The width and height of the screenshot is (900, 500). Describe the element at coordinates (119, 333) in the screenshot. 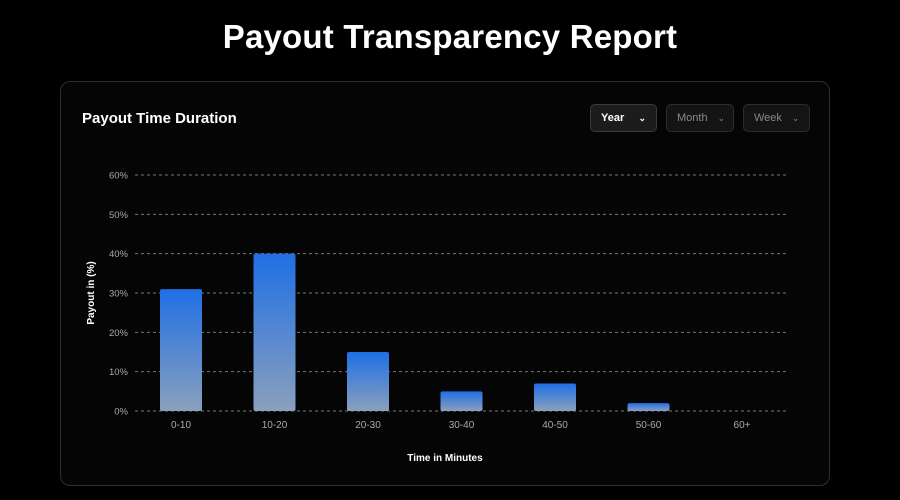

I see `y-tick-label: 20%` at that location.